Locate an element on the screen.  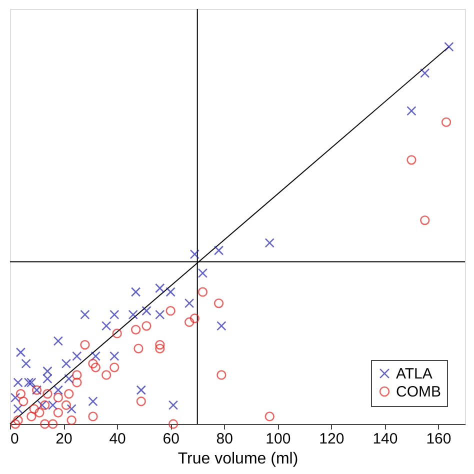
x-tick-label: 0 is located at coordinates (14, 439).